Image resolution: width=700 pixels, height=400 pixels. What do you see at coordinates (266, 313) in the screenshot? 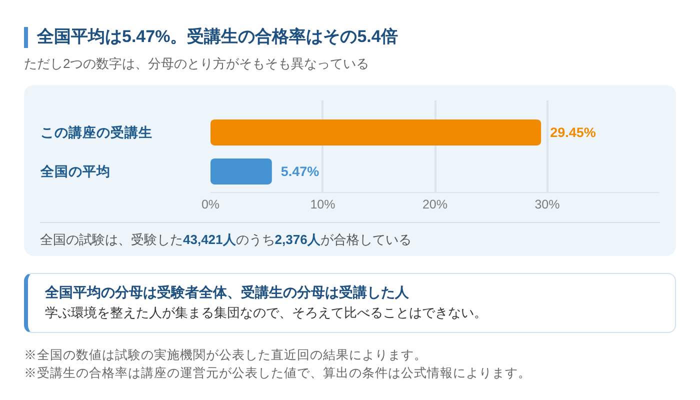
I see `text: 学ぶ環境を整えた人が集まる集団なので、そろえて比べることはできない。` at bounding box center [266, 313].